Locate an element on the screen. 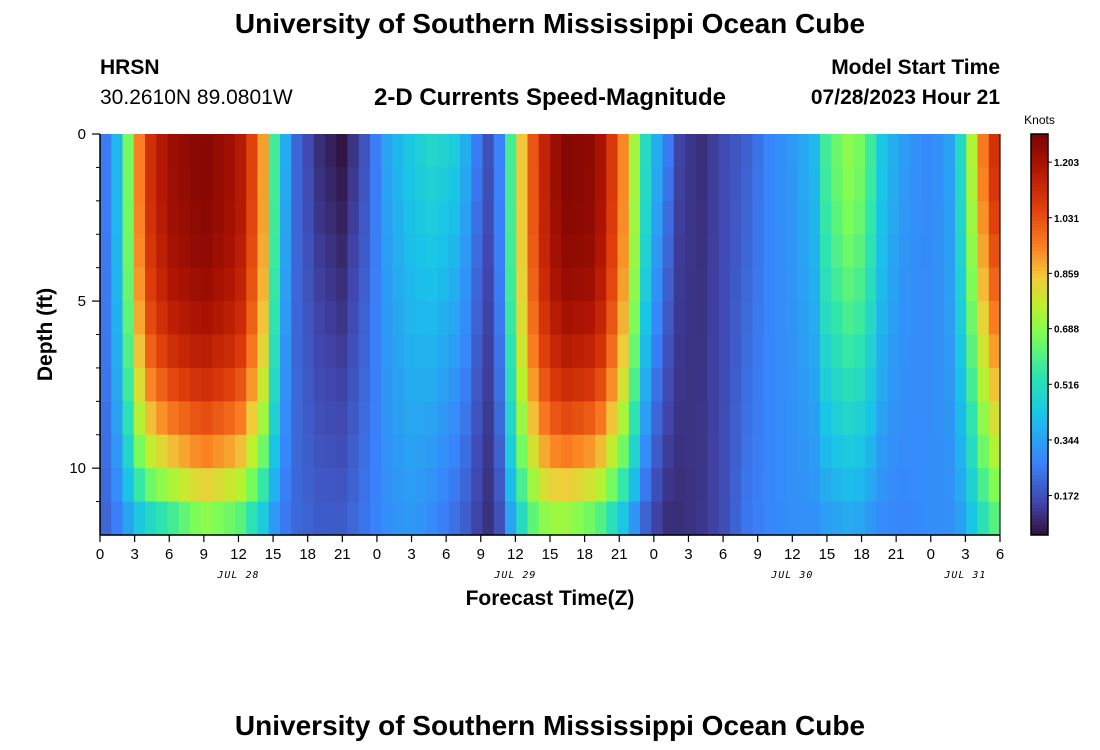 This screenshot has height=750, width=1100. day-label: JUL 28 is located at coordinates (237, 575).